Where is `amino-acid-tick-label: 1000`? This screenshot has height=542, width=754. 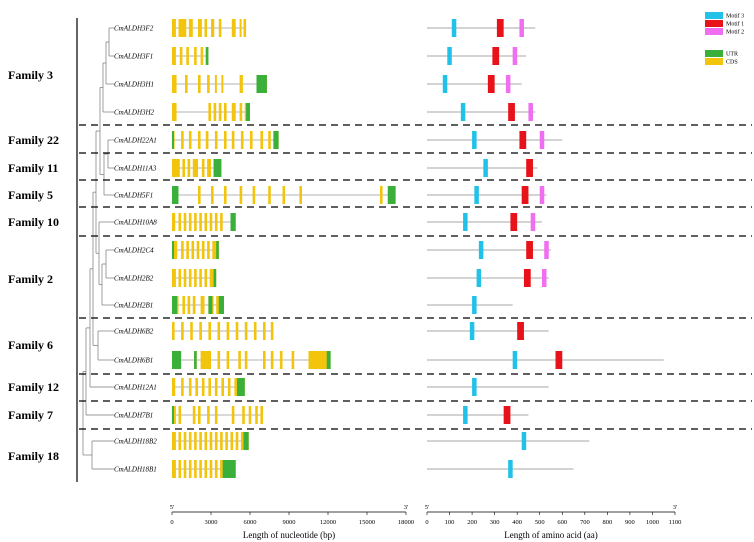
amino-acid-tick-label: 1000 is located at coordinates (652, 522).